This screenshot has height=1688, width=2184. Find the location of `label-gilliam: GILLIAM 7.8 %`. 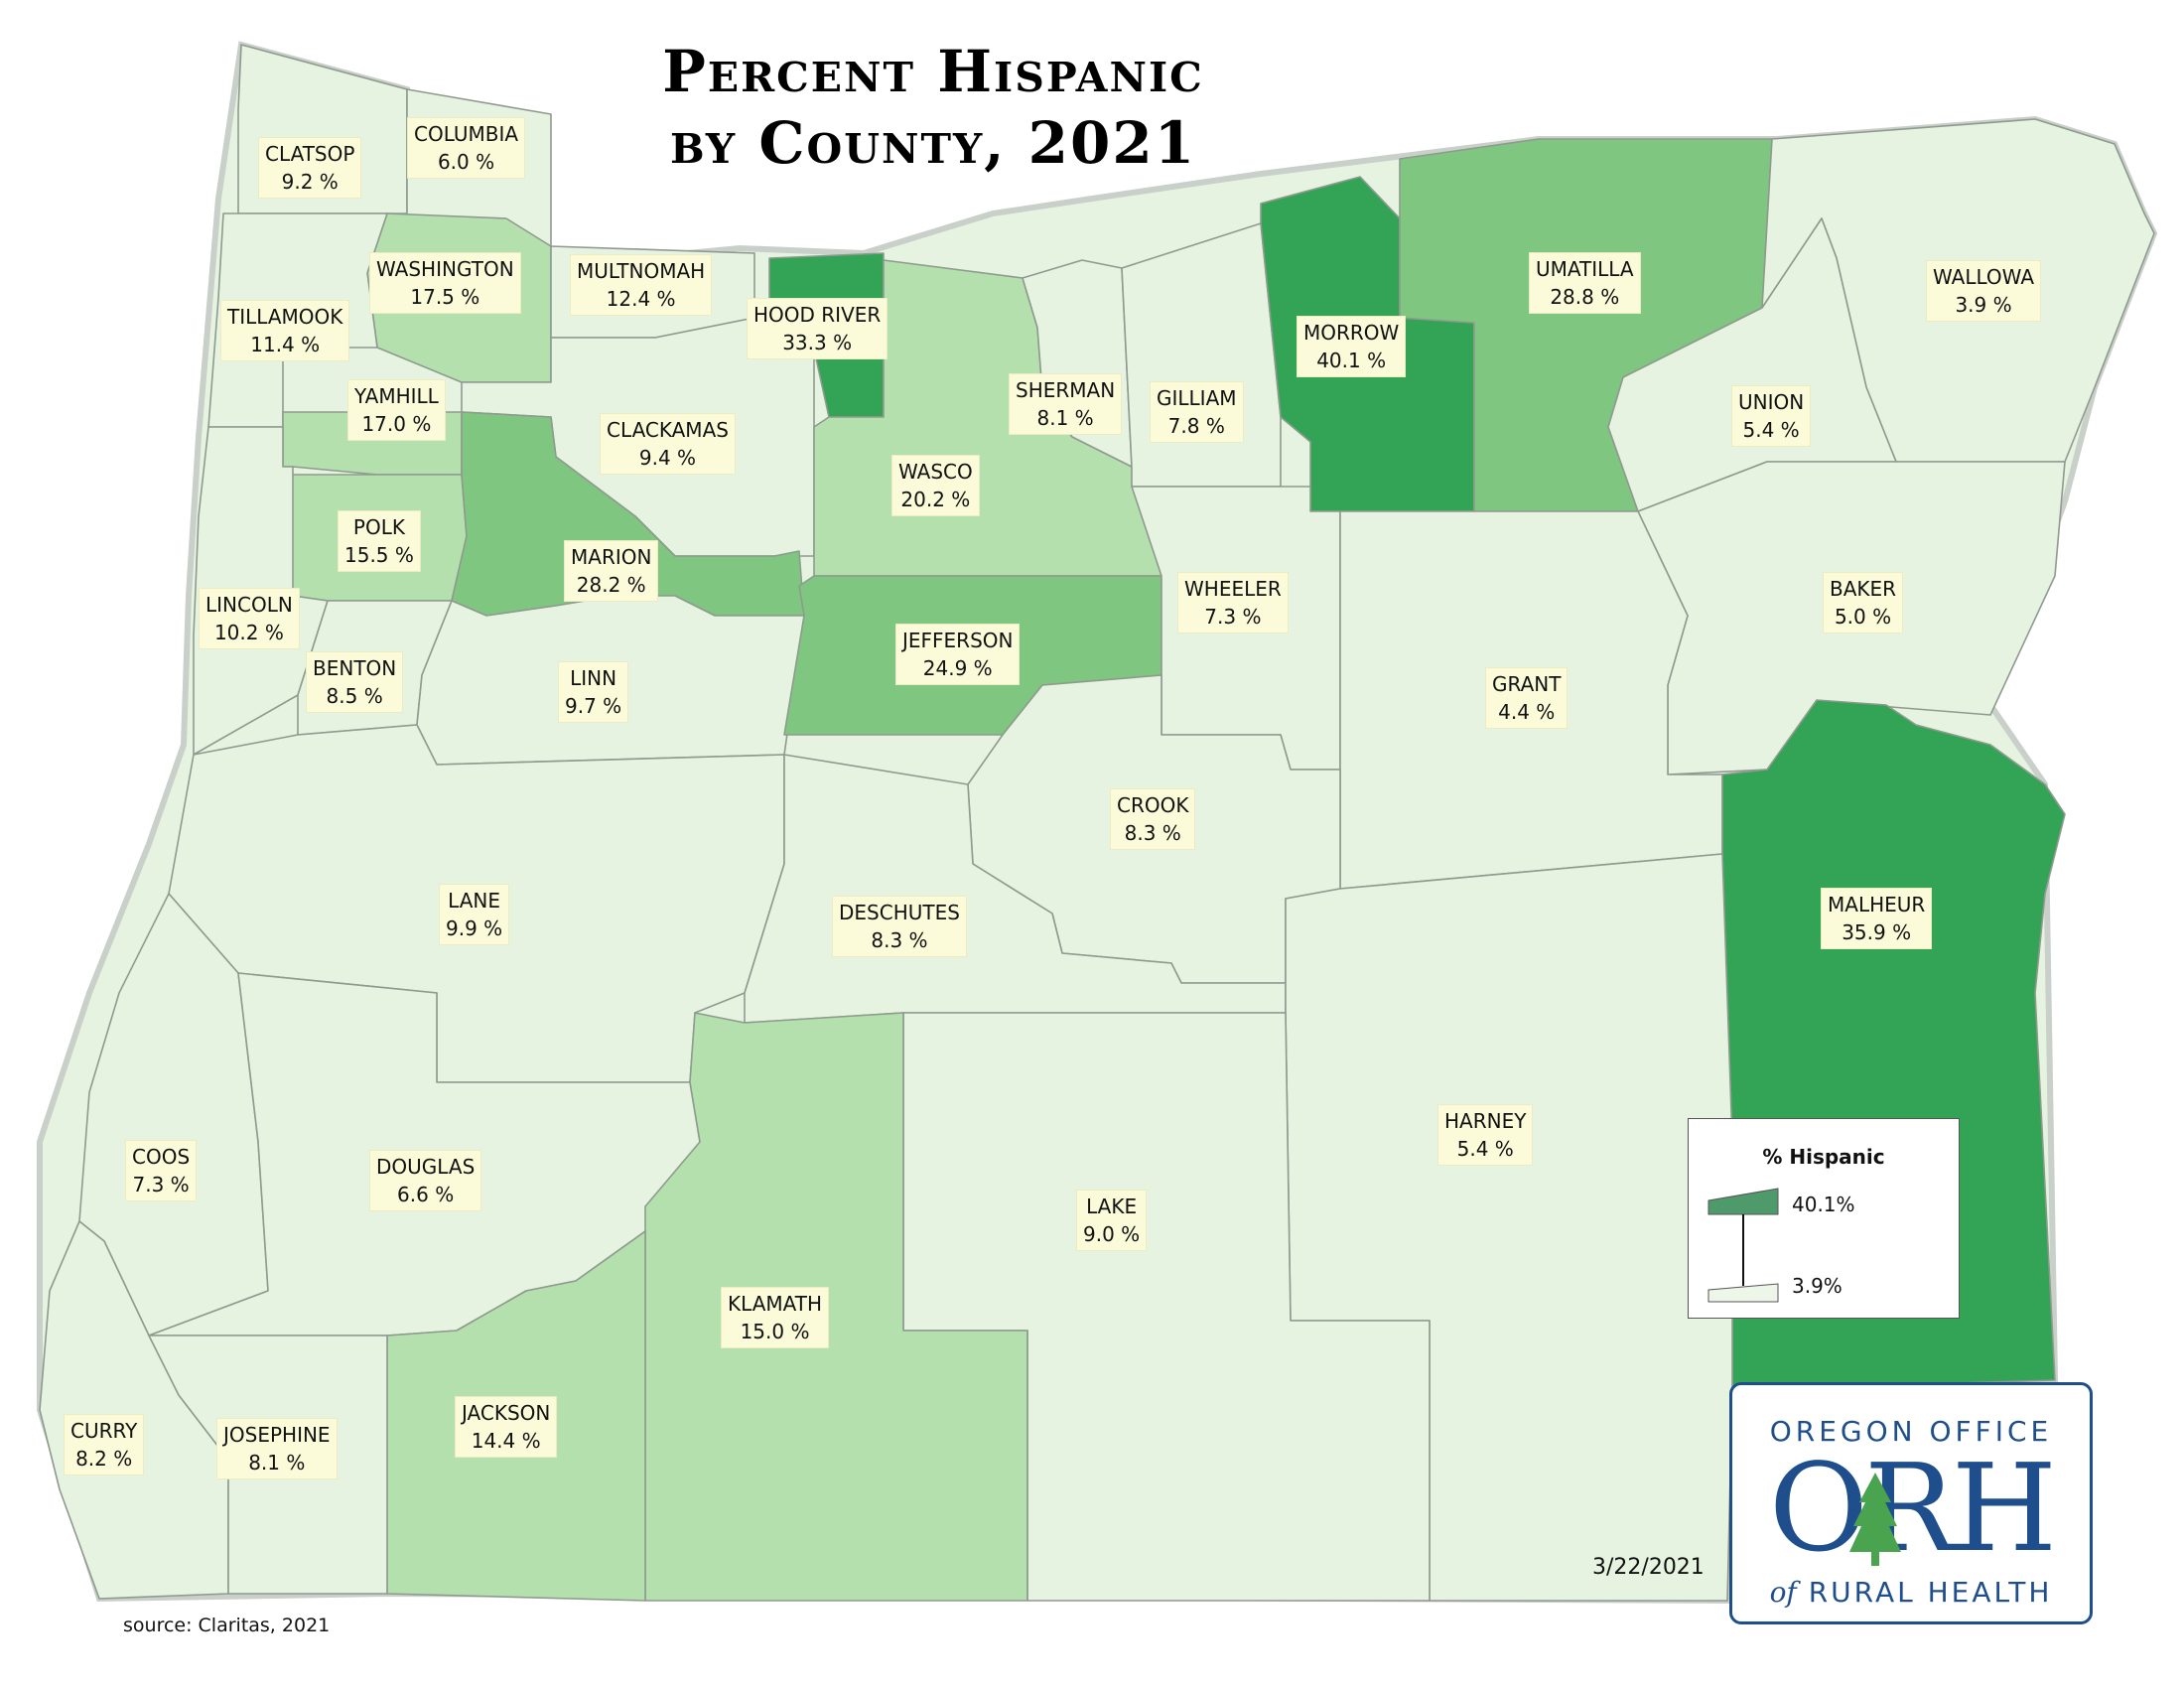

label-gilliam: GILLIAM 7.8 % is located at coordinates (1197, 412).